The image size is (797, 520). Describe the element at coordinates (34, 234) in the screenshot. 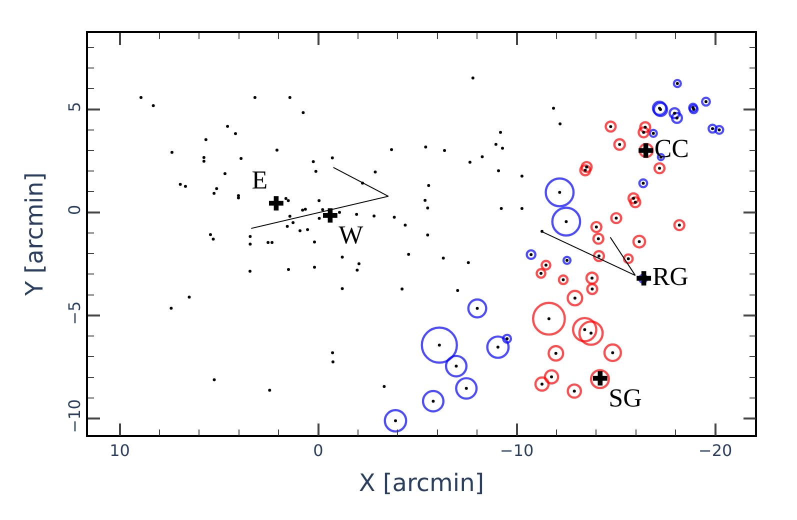

I see `y-axis-title: Y [arcmin]` at that location.